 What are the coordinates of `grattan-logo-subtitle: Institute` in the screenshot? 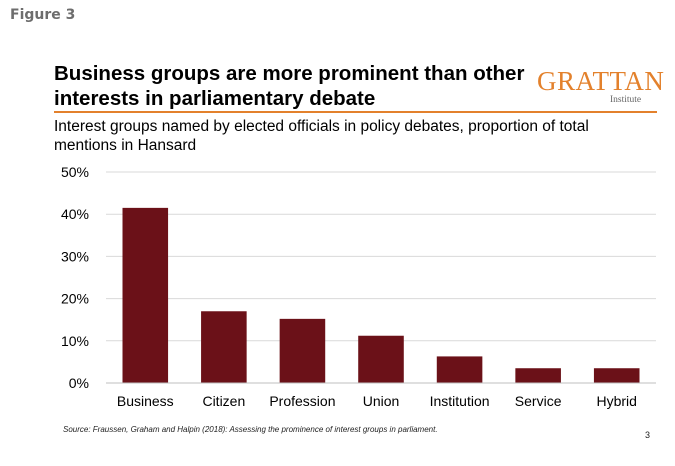 It's located at (626, 100).